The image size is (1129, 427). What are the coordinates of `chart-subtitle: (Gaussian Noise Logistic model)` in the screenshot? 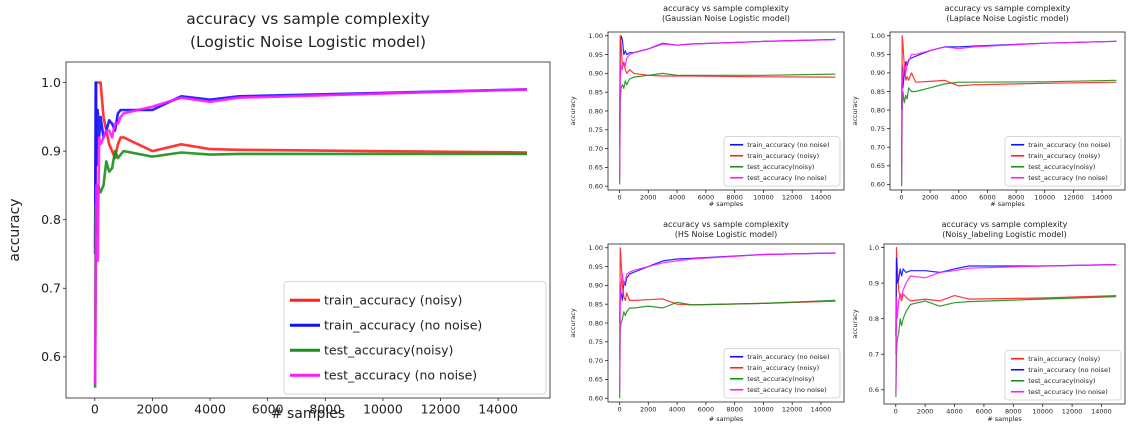 It's located at (726, 18).